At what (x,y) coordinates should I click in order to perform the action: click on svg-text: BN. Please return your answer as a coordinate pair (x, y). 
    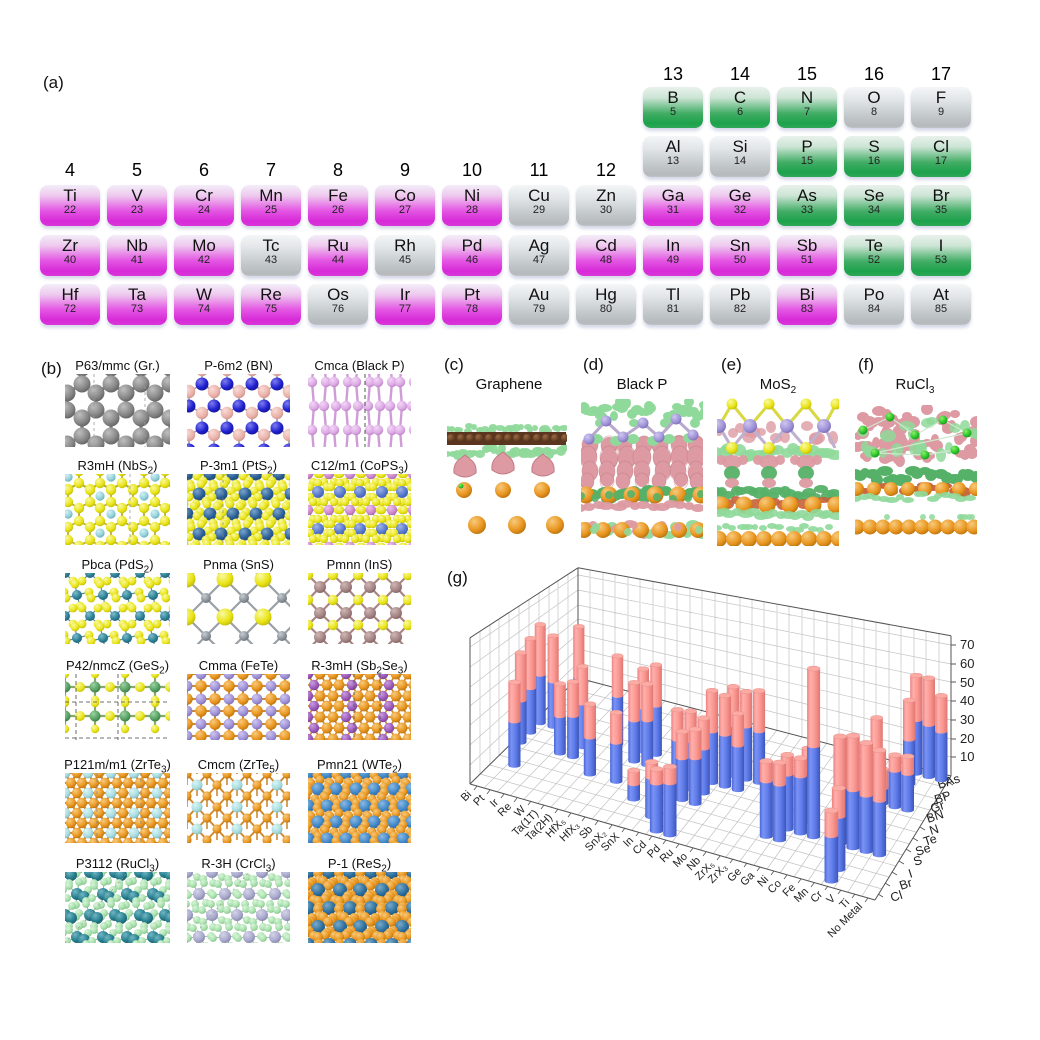
    Looking at the image, I should click on (935, 816).